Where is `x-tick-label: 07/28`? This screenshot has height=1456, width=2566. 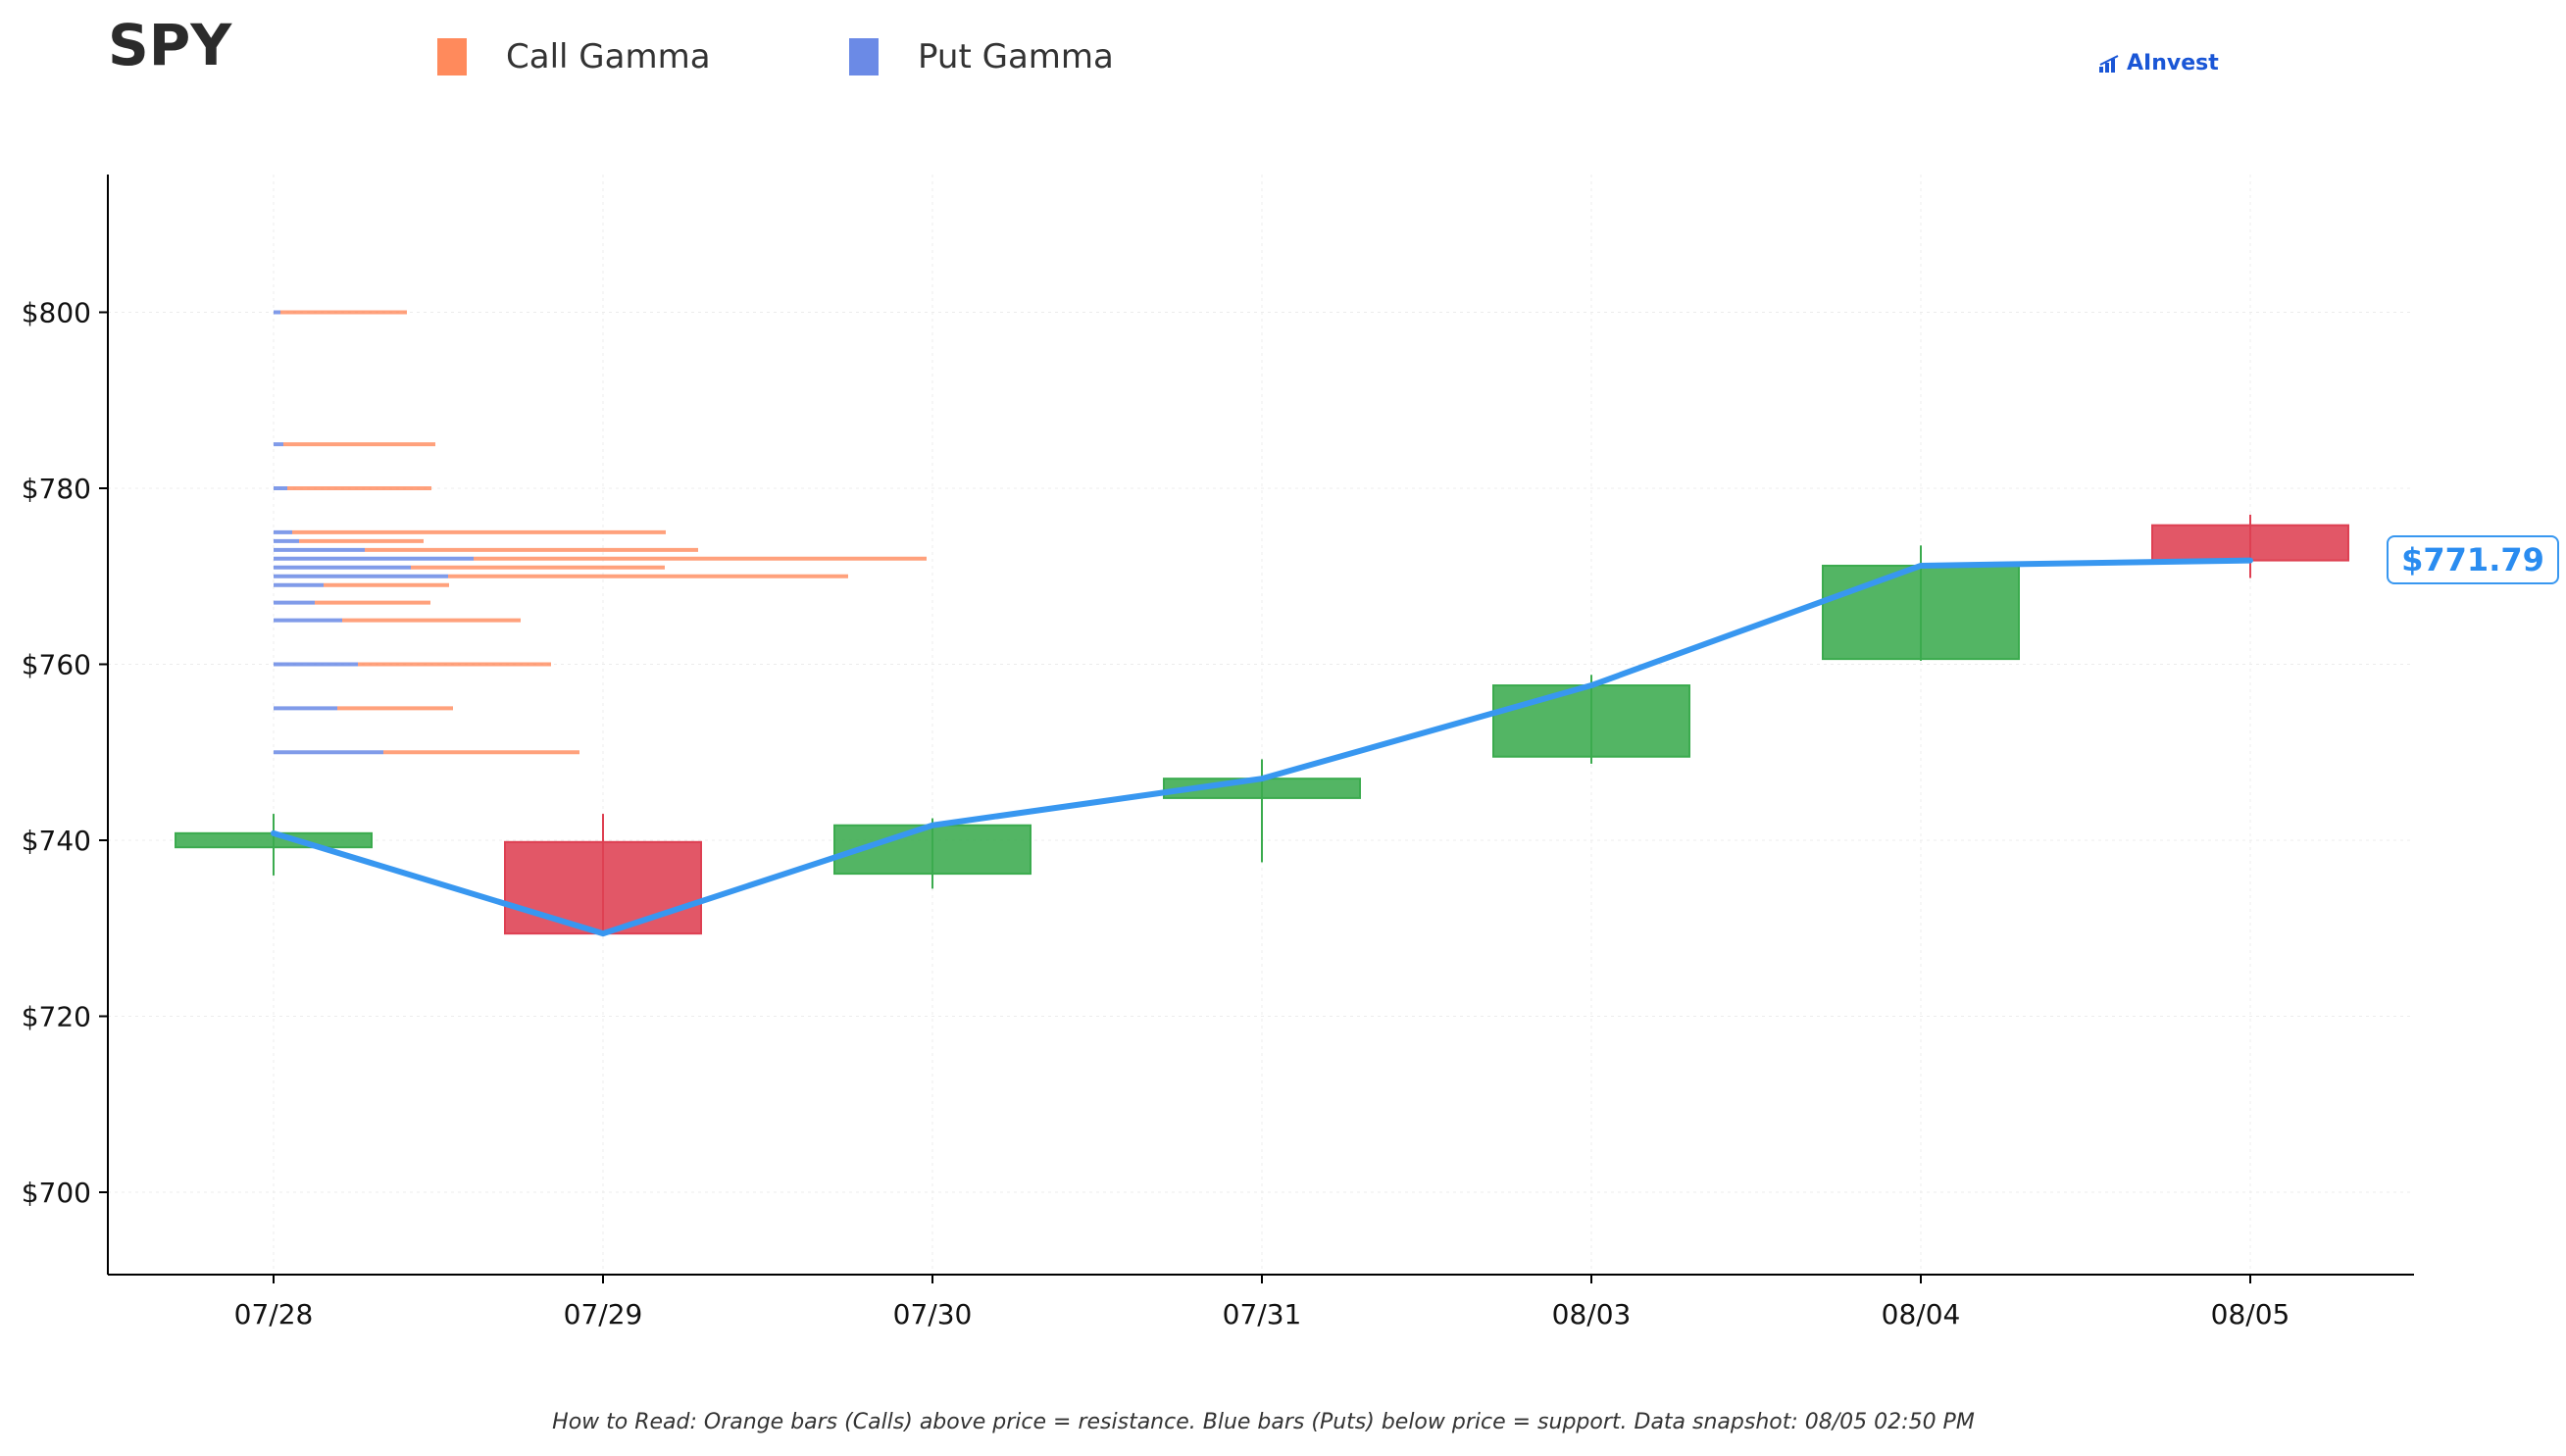
x-tick-label: 07/28 is located at coordinates (274, 1314).